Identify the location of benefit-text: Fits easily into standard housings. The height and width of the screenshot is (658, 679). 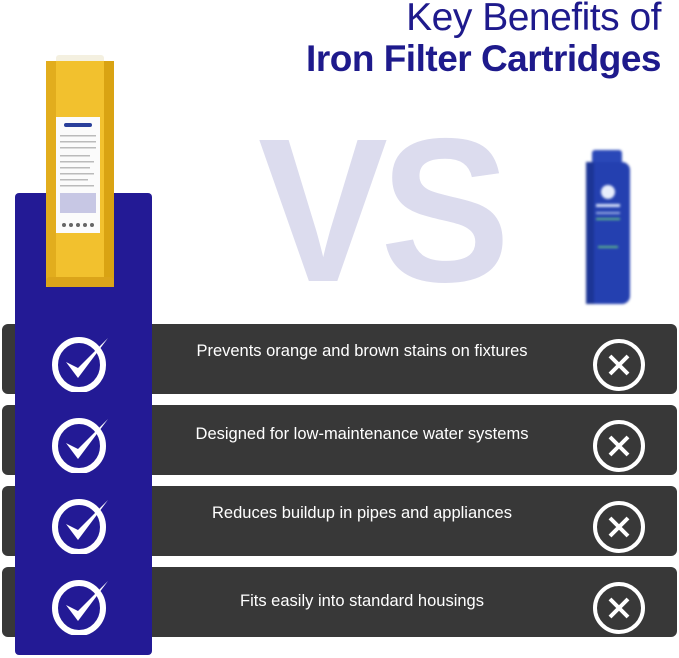
(362, 601).